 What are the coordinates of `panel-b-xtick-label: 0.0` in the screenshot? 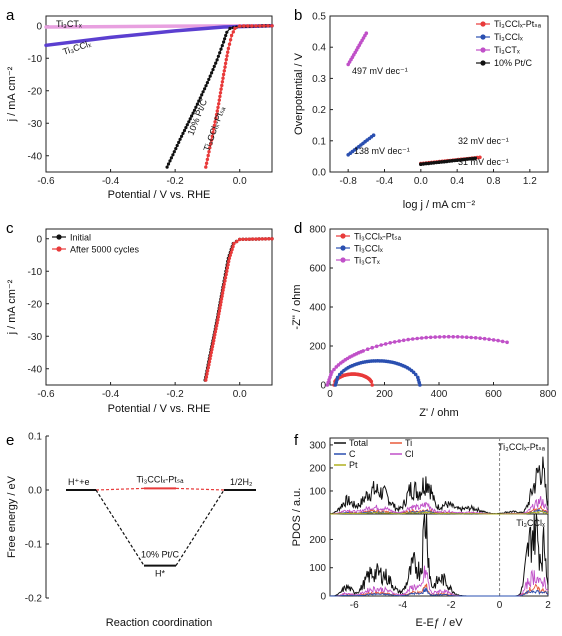 It's located at (421, 181).